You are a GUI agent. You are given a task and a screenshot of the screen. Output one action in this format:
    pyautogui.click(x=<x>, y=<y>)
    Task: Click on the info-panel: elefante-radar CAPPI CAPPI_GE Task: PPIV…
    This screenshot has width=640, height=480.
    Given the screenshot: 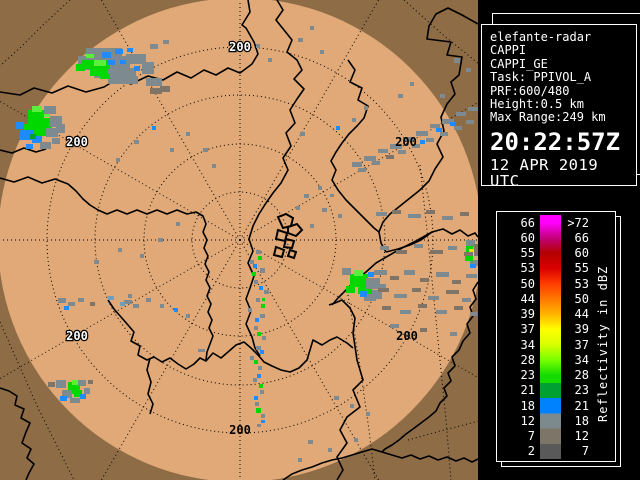 What is the action you would take?
    pyautogui.click(x=559, y=106)
    